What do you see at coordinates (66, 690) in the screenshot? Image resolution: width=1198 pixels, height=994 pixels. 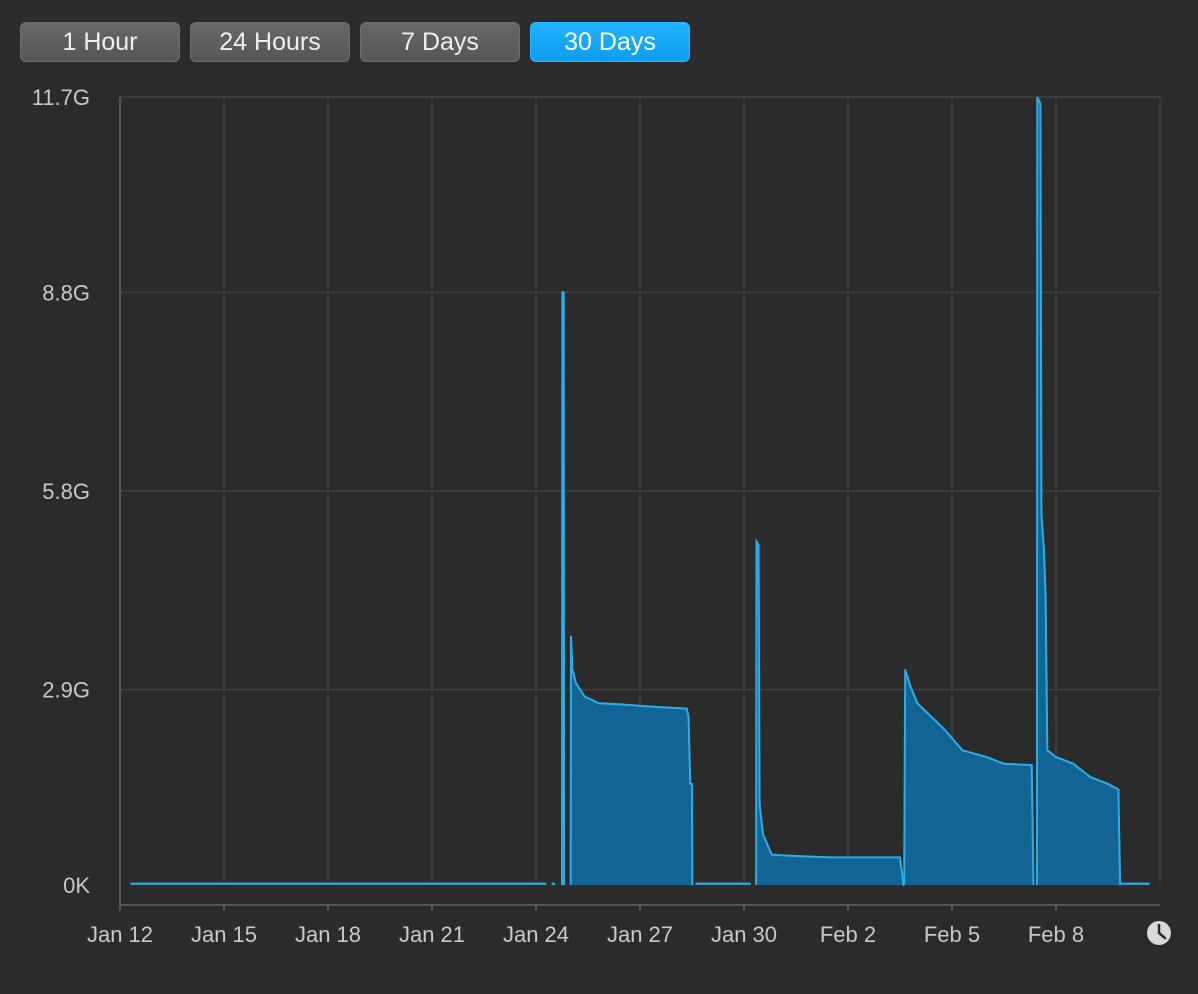 I see `y-tick-label: 2.9G` at bounding box center [66, 690].